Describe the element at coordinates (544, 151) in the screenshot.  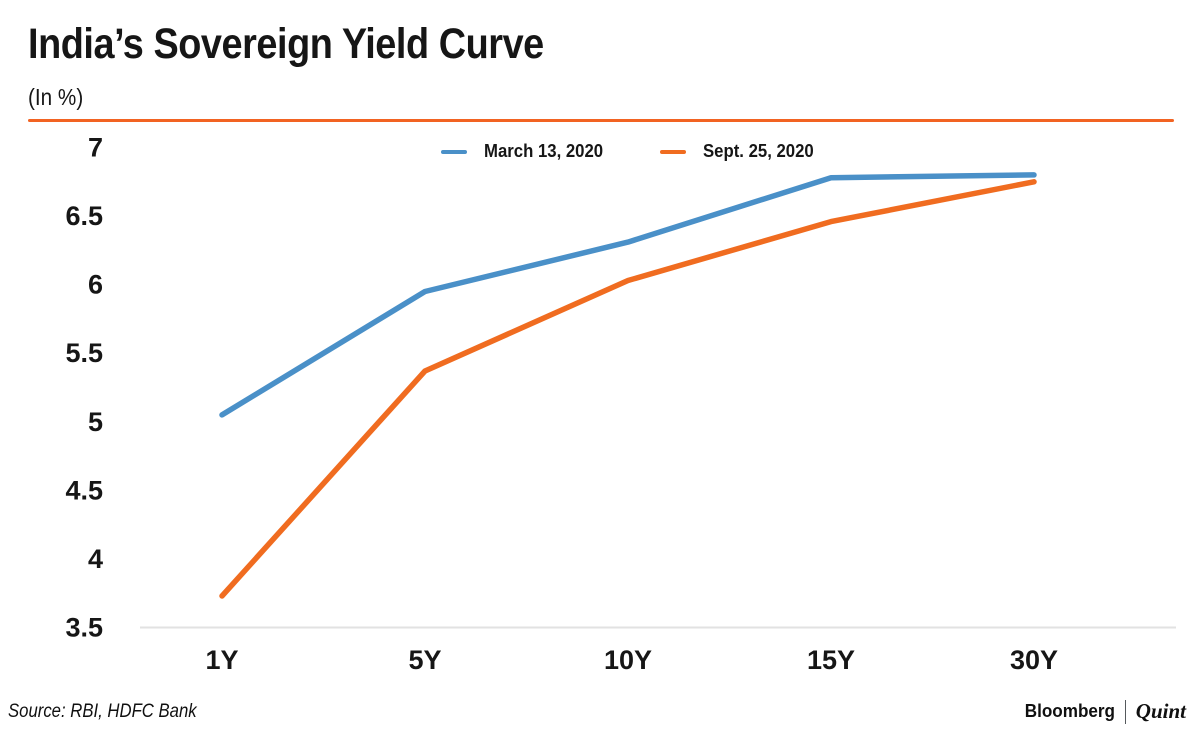
I see `legend-label-series-1: March 13, 2020` at that location.